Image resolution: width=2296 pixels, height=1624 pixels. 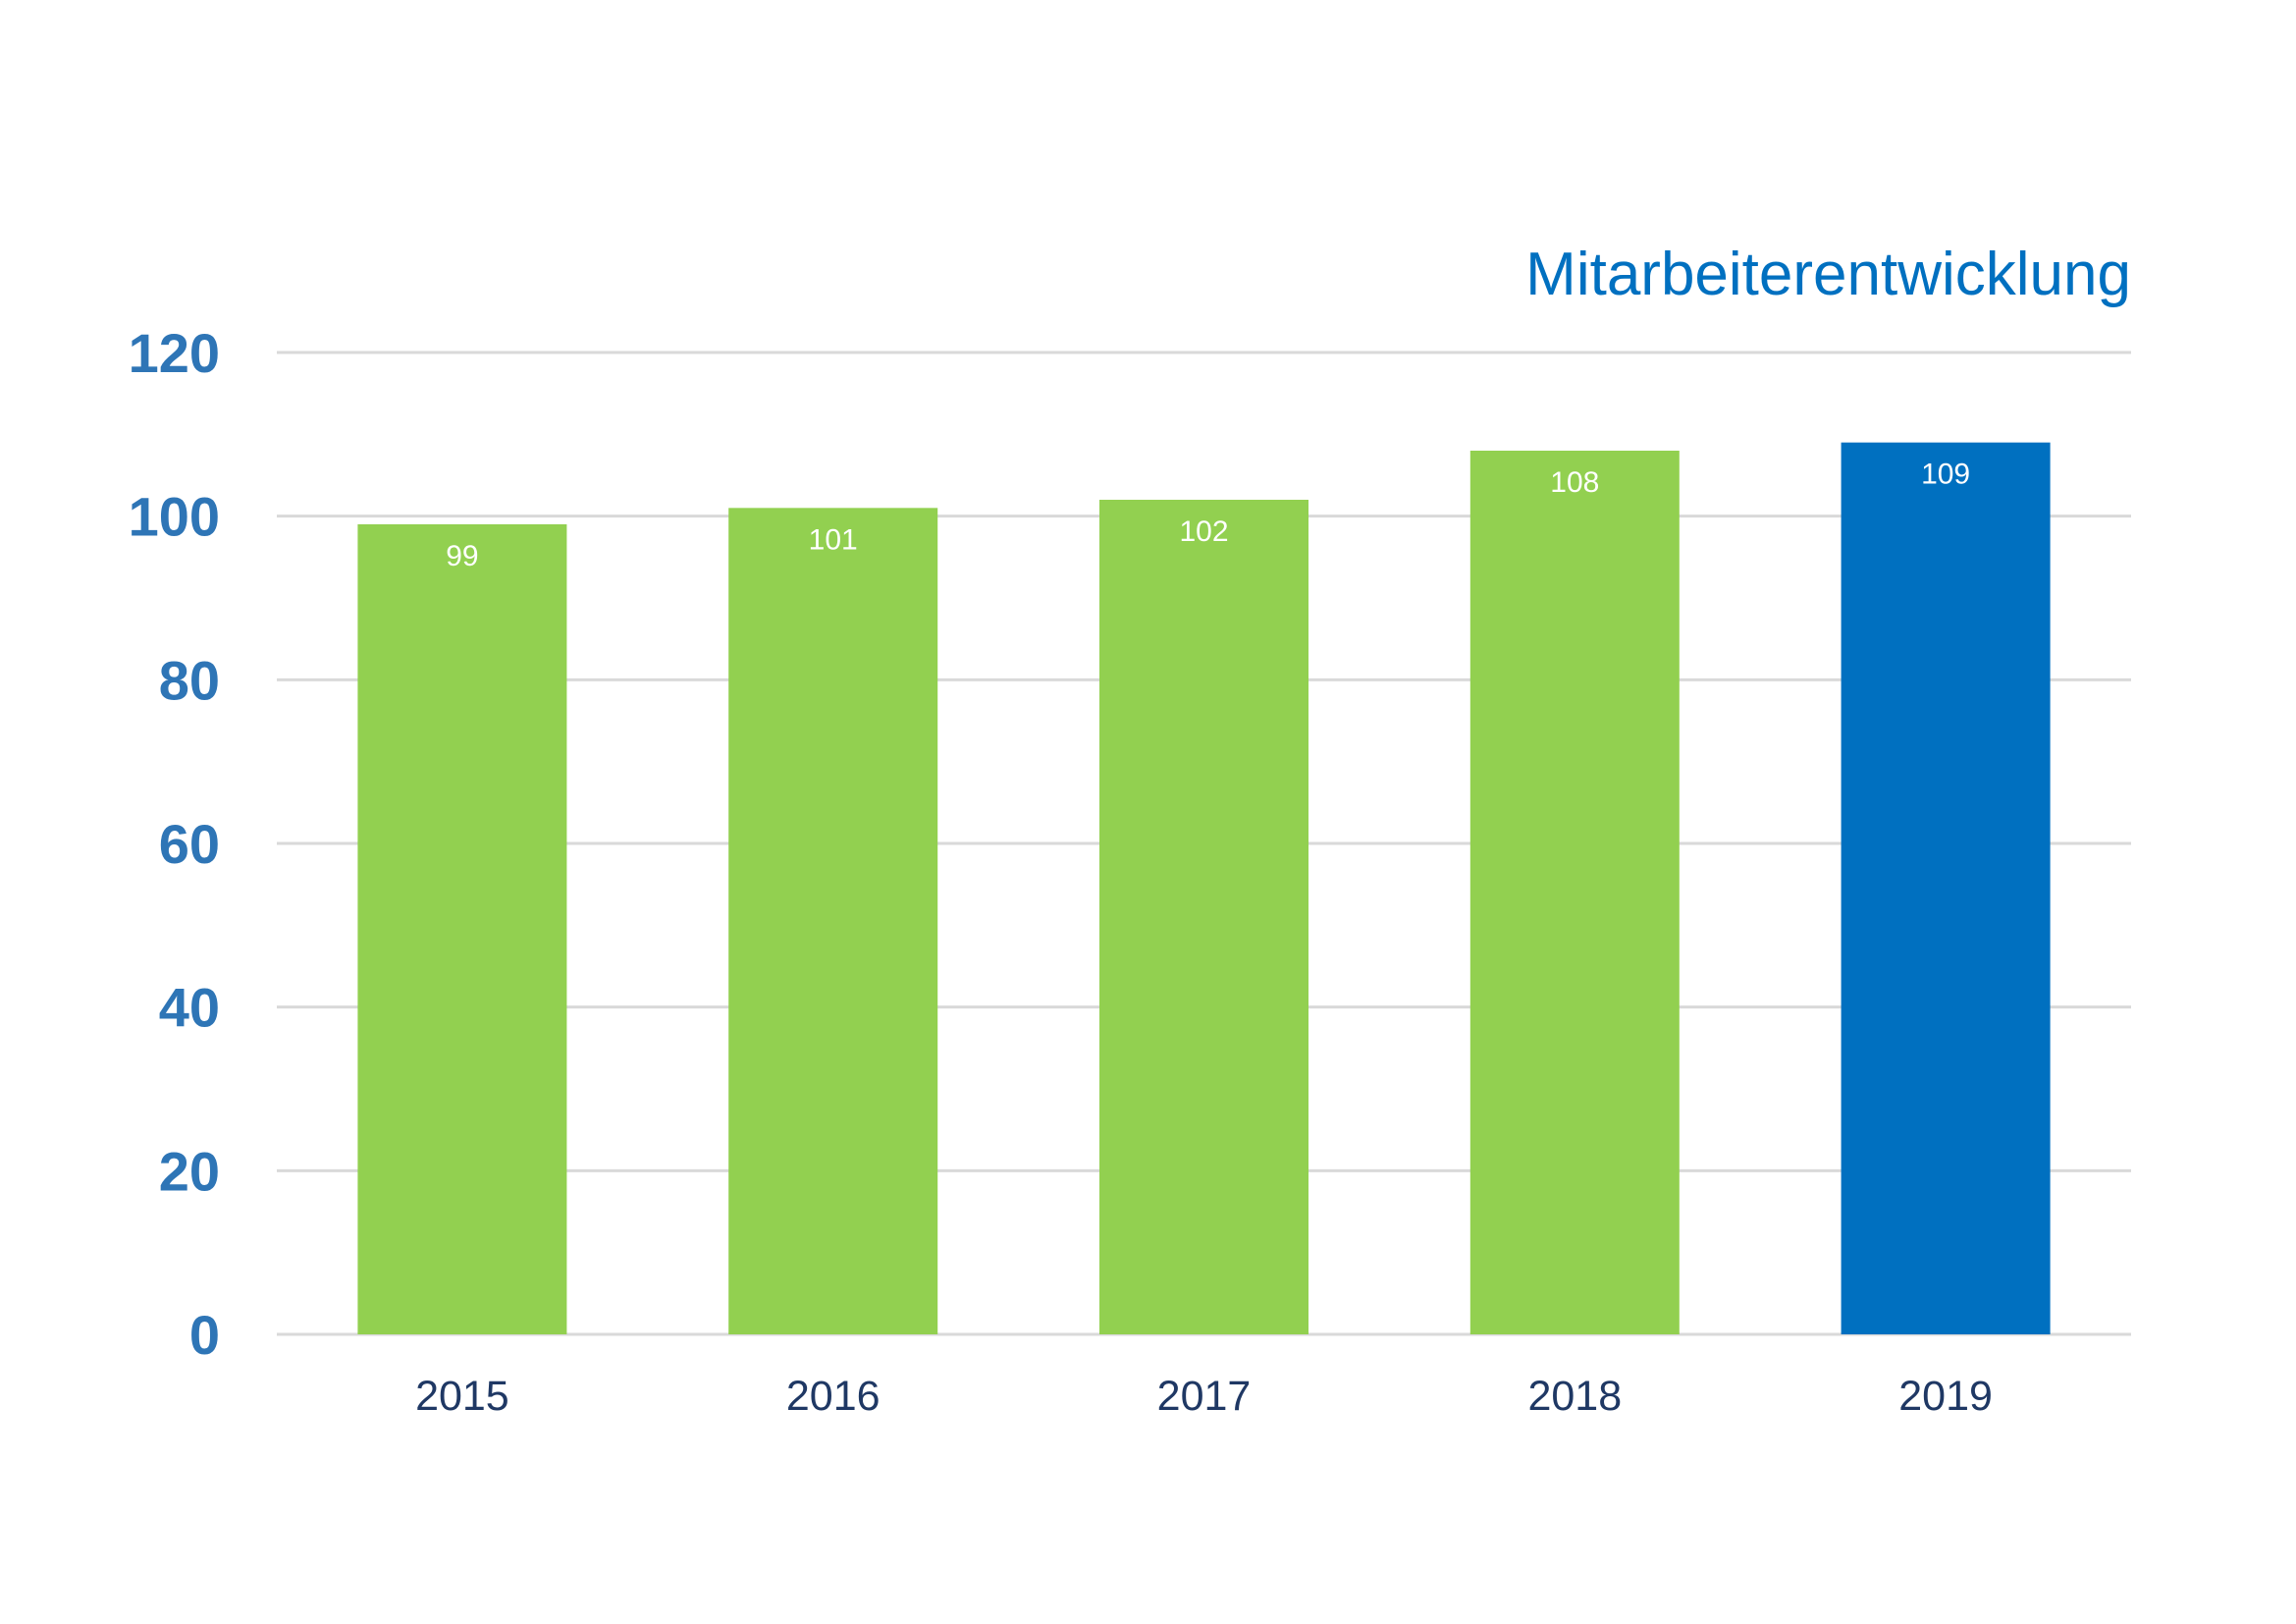 I want to click on data-label: 99, so click(x=462, y=556).